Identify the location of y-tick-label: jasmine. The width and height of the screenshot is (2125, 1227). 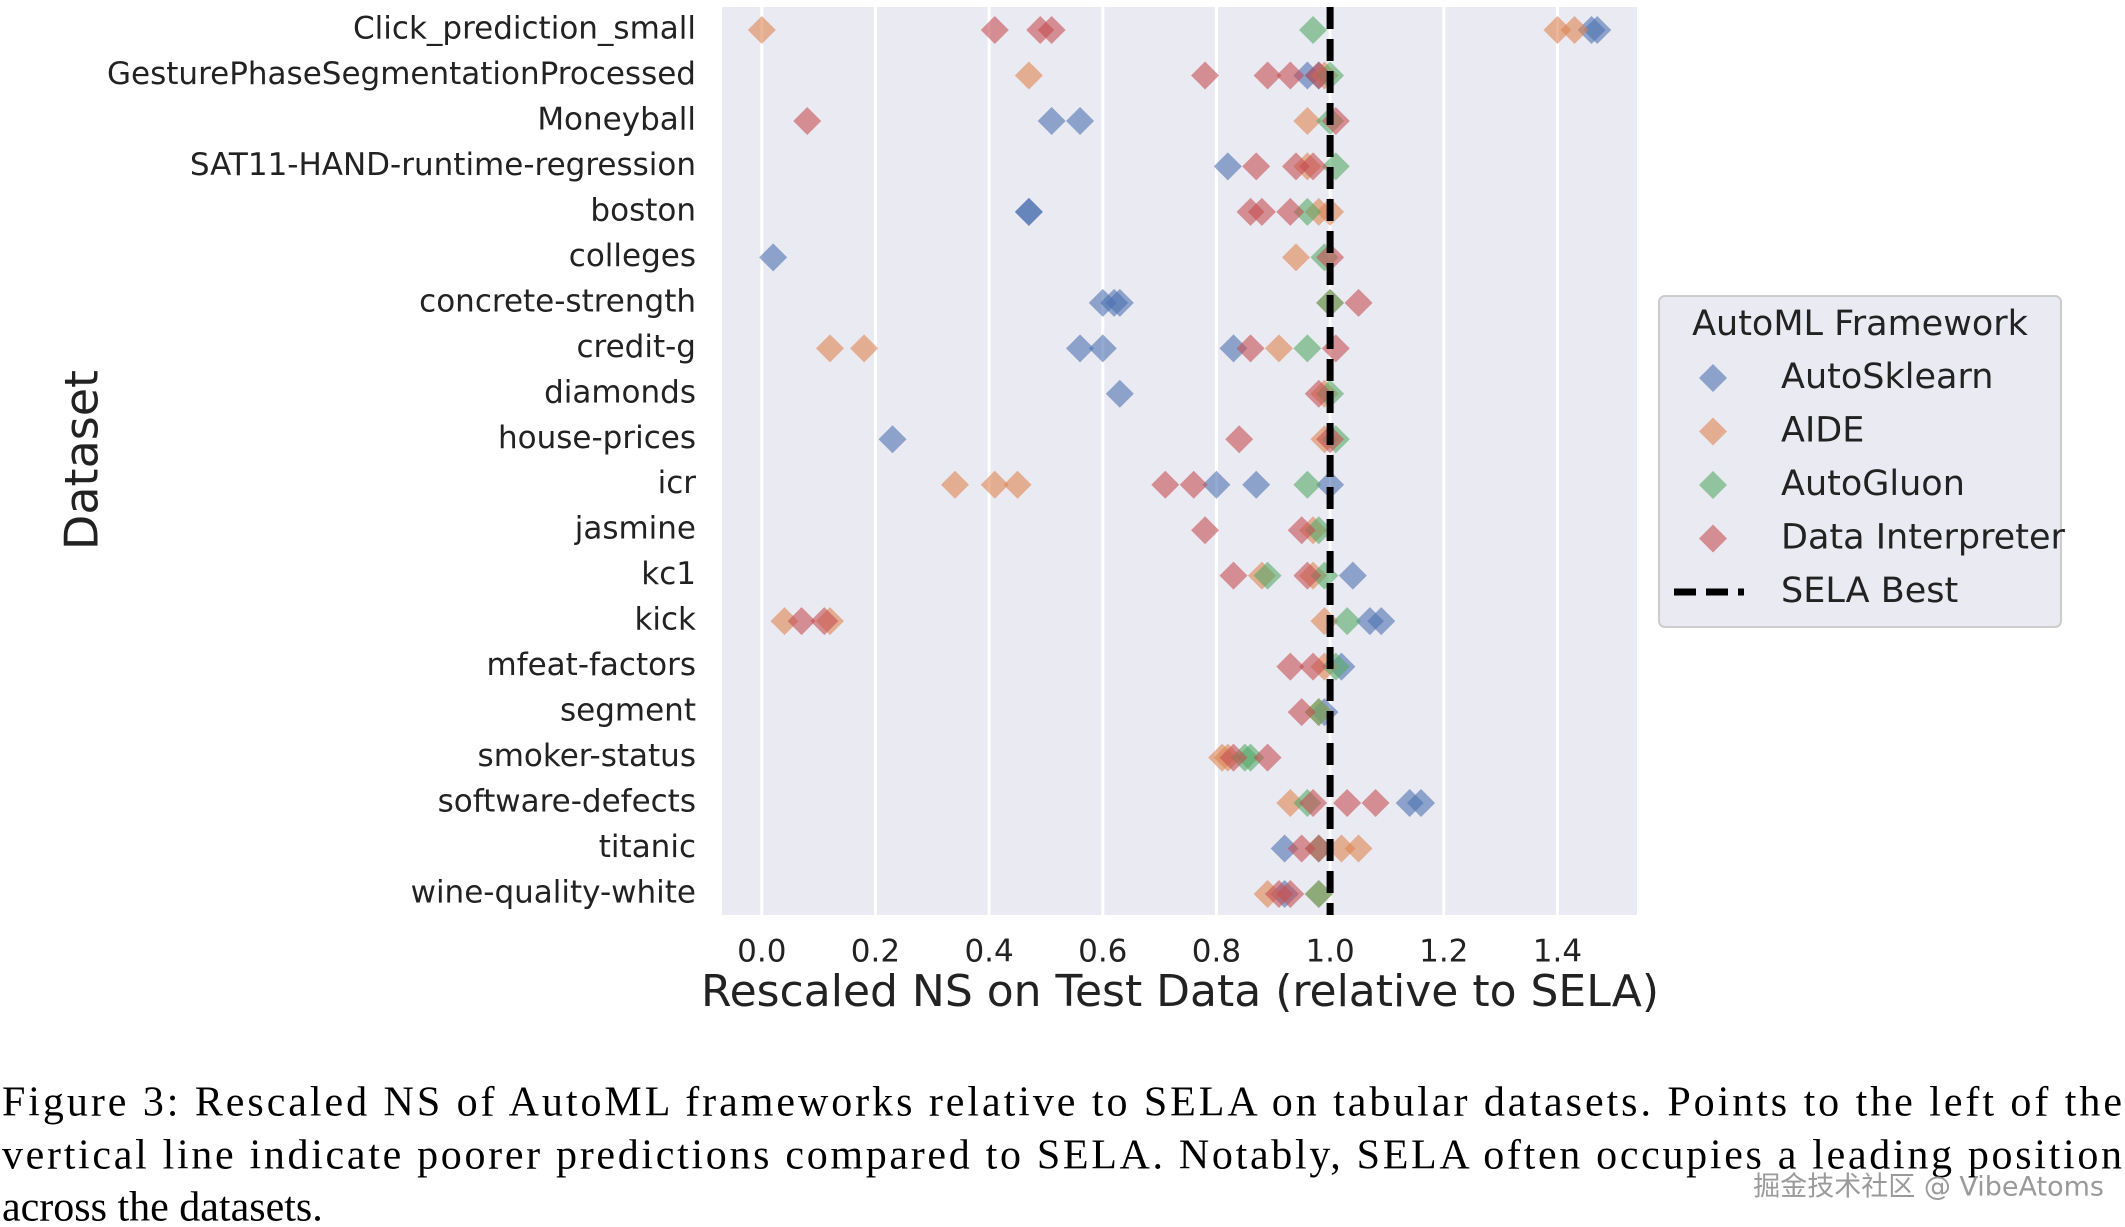
(635, 529).